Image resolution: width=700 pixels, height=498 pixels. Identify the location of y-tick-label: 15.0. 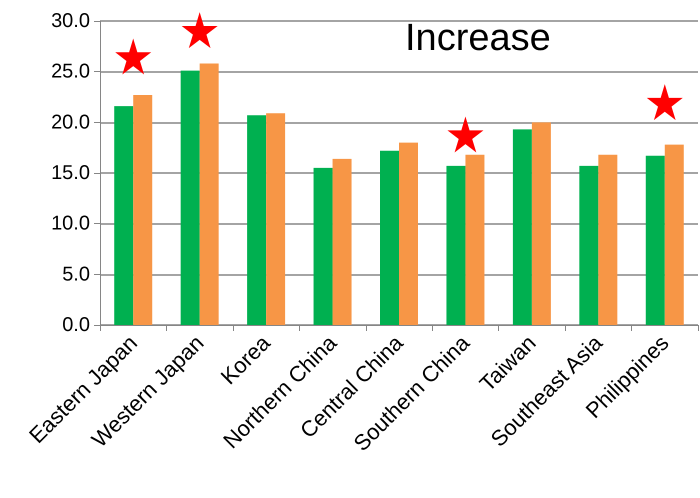
(70, 173).